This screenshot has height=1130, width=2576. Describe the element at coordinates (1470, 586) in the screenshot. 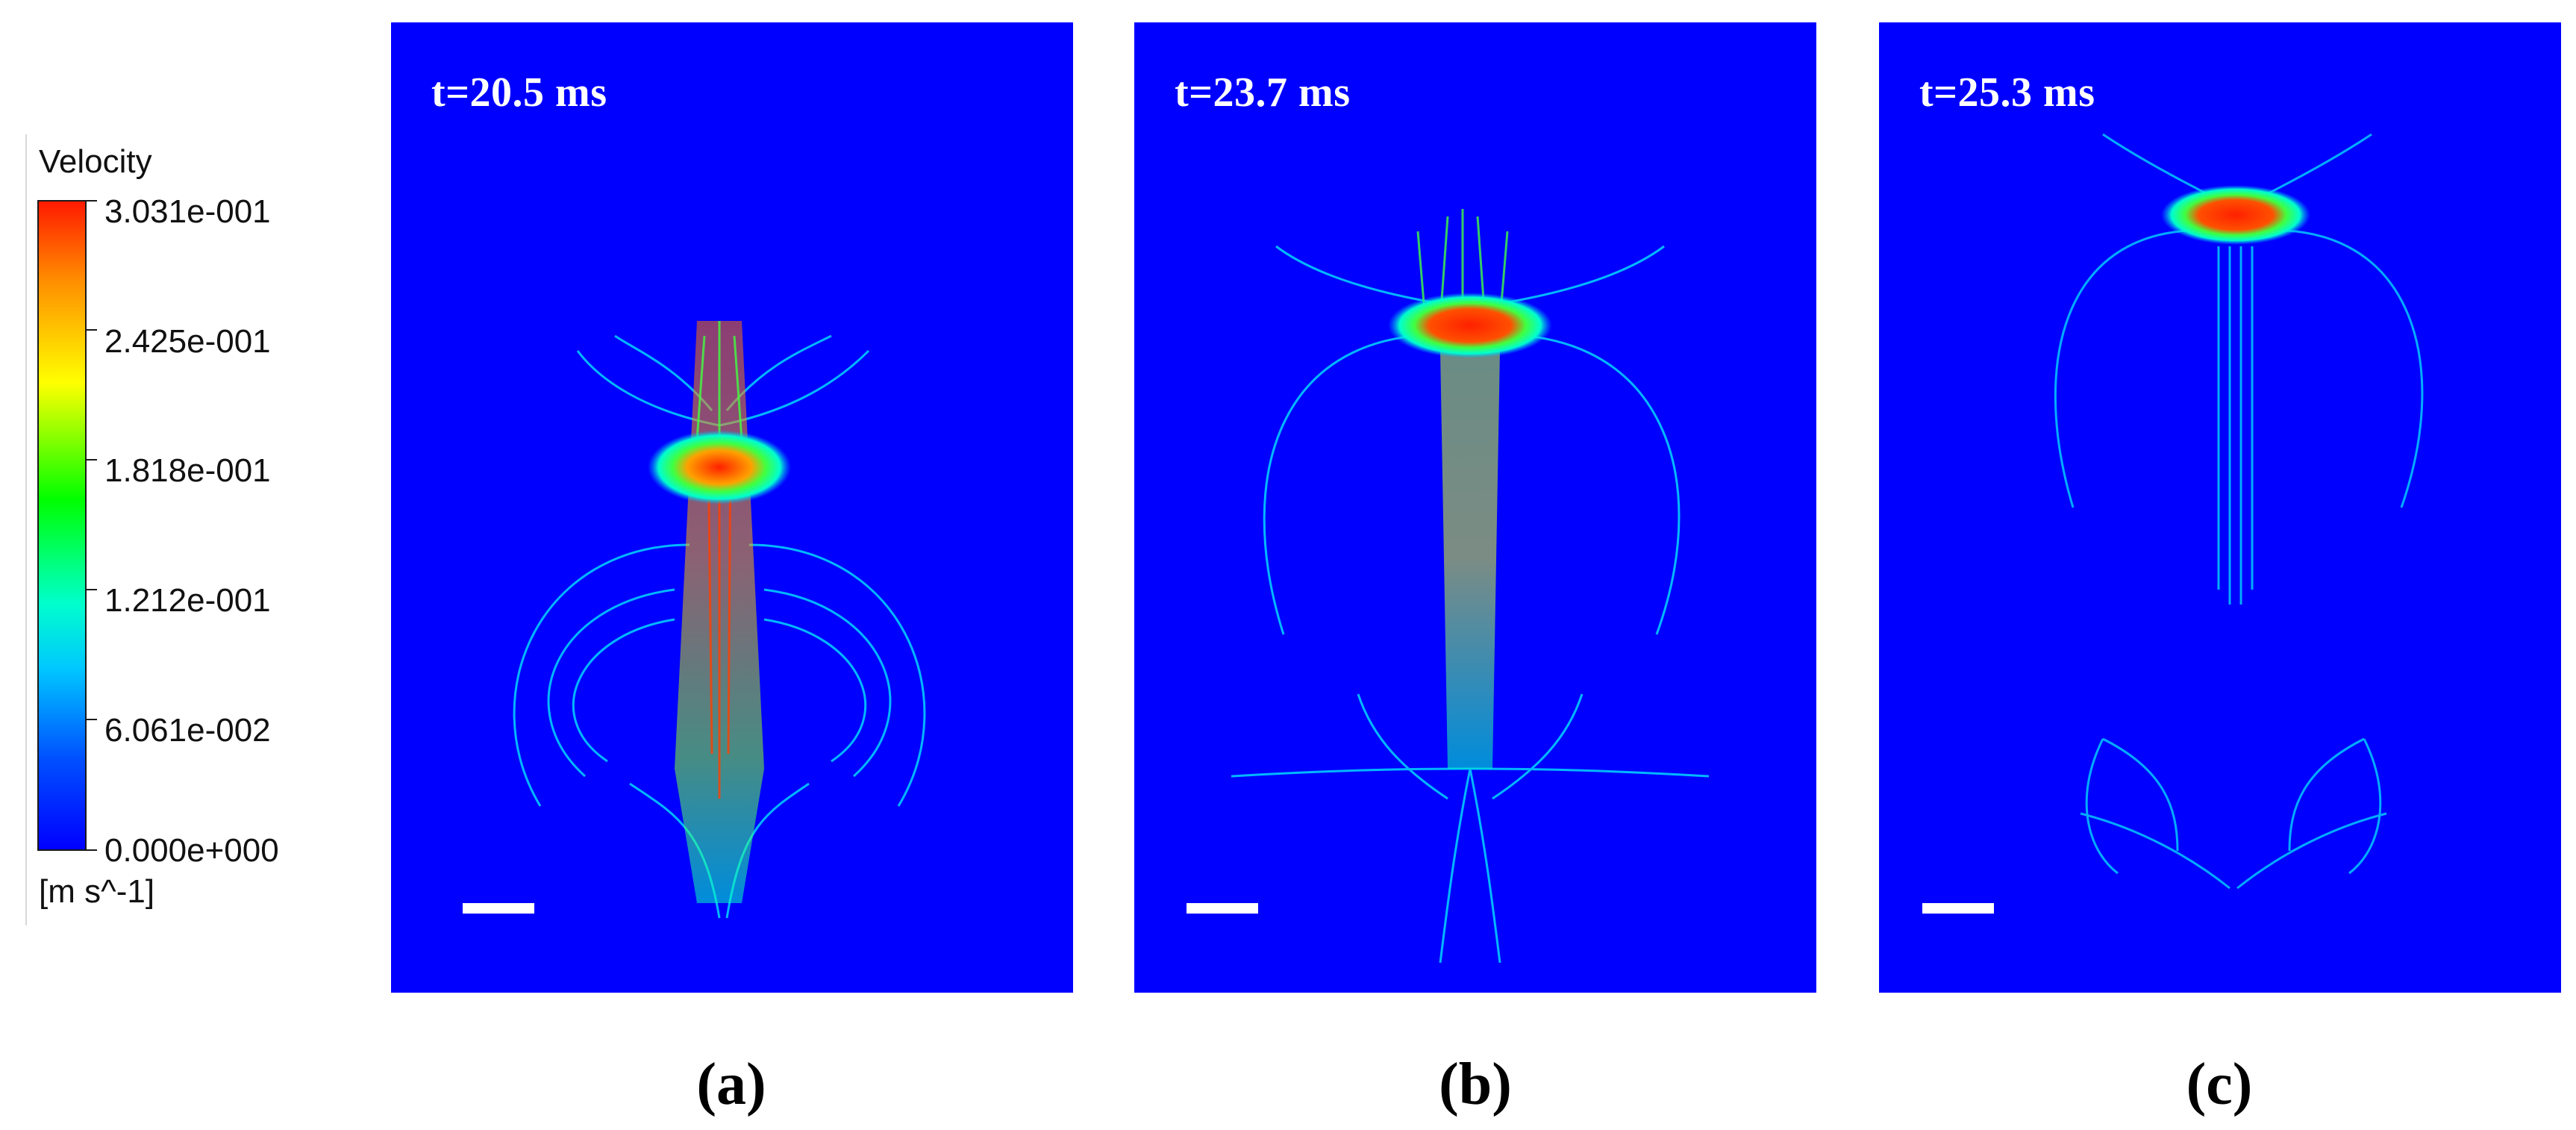

I see `flow-field-b` at that location.